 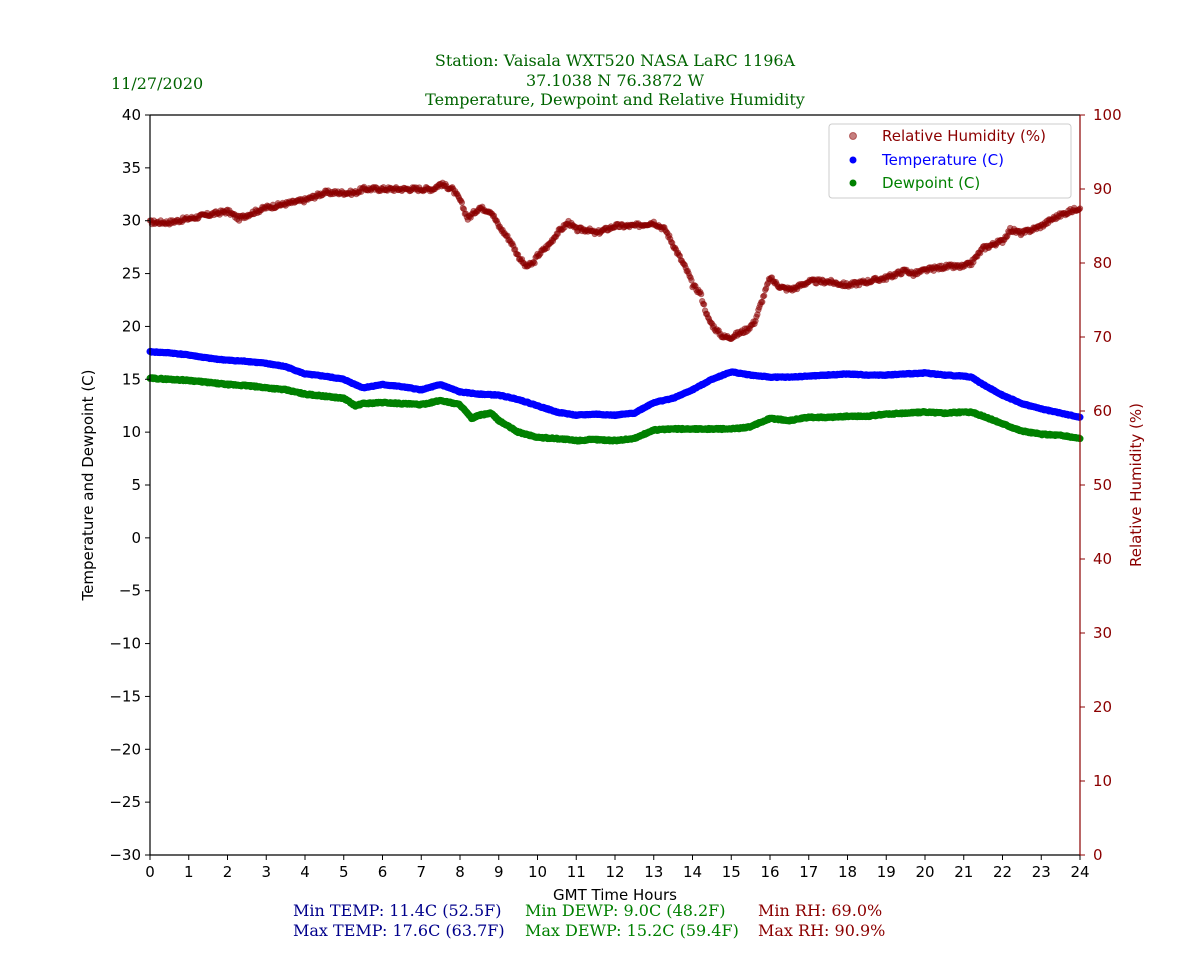 What do you see at coordinates (131, 168) in the screenshot?
I see `y-tick-label: 35` at bounding box center [131, 168].